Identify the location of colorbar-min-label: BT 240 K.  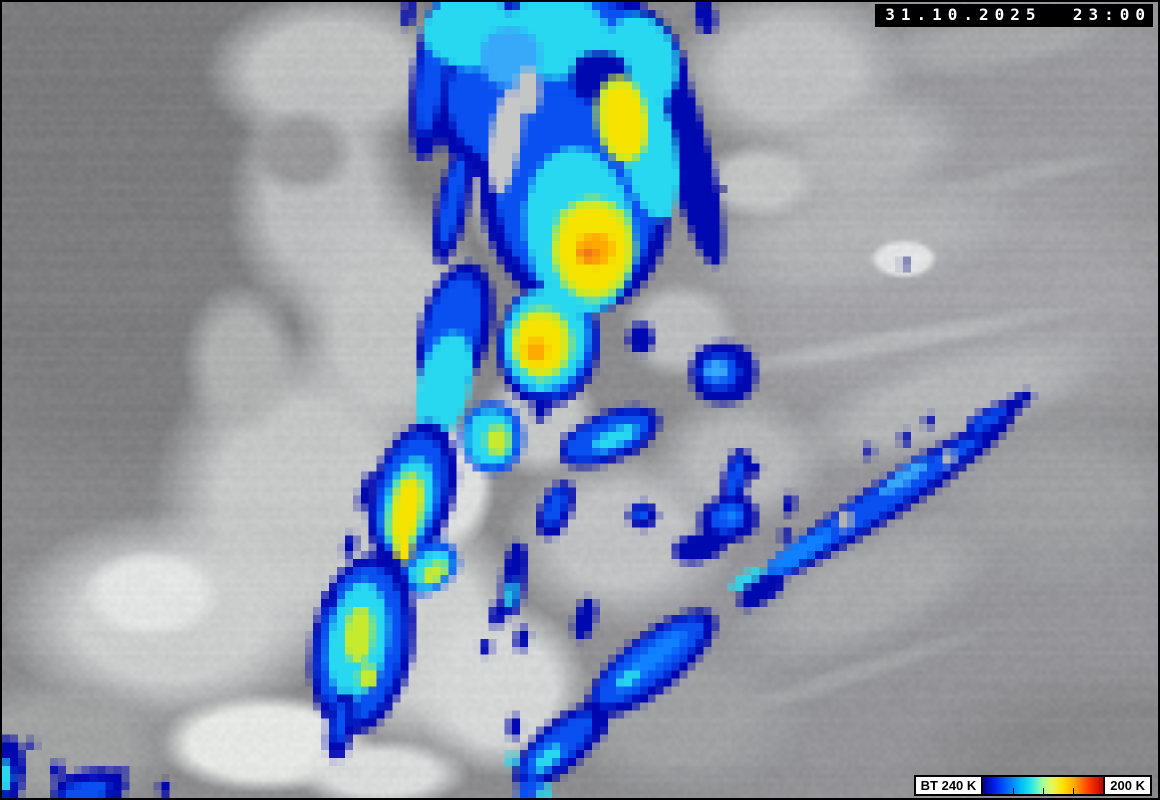
(948, 785).